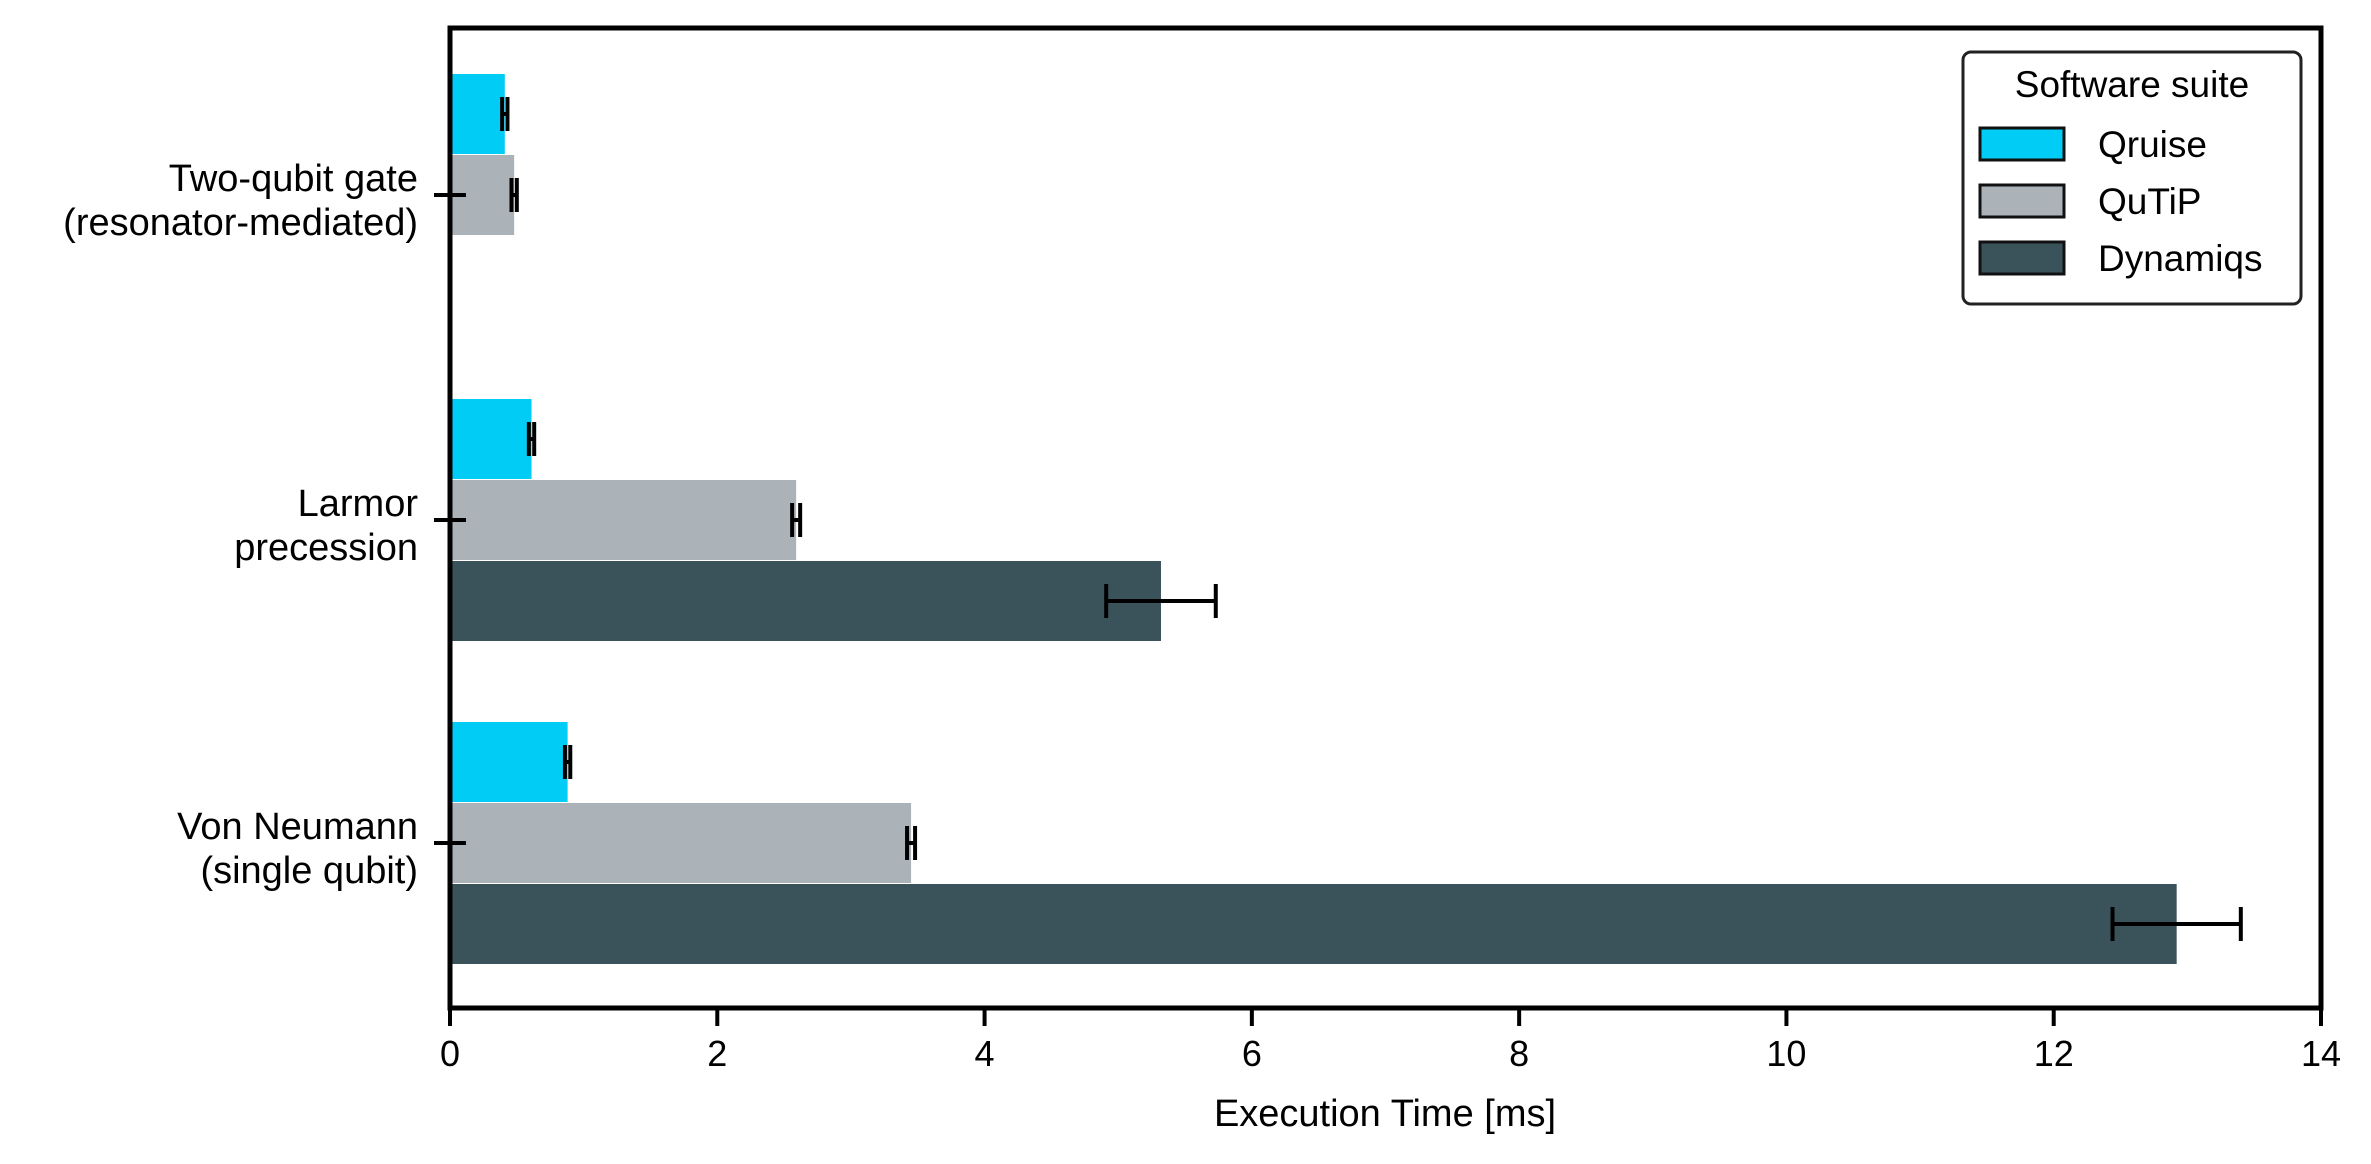 This screenshot has height=1164, width=2371. Describe the element at coordinates (240, 201) in the screenshot. I see `y-category-label-0: Two-qubit gate (resonator-mediated)` at that location.